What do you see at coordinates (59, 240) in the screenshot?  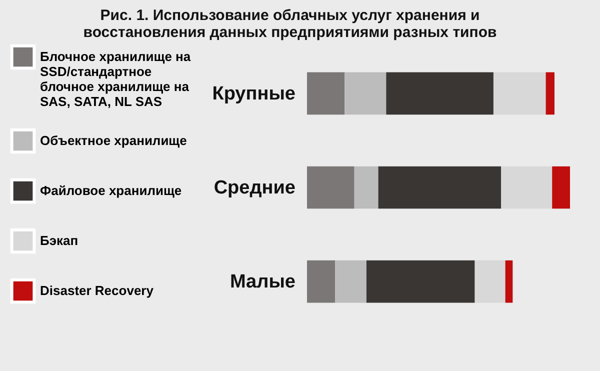 I see `legend-label: Бэкап` at bounding box center [59, 240].